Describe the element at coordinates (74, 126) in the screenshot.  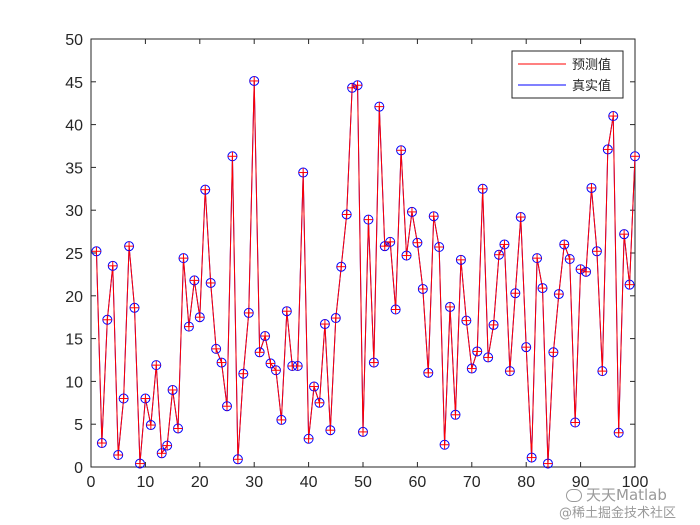
I see `y-tick-label: 40` at that location.